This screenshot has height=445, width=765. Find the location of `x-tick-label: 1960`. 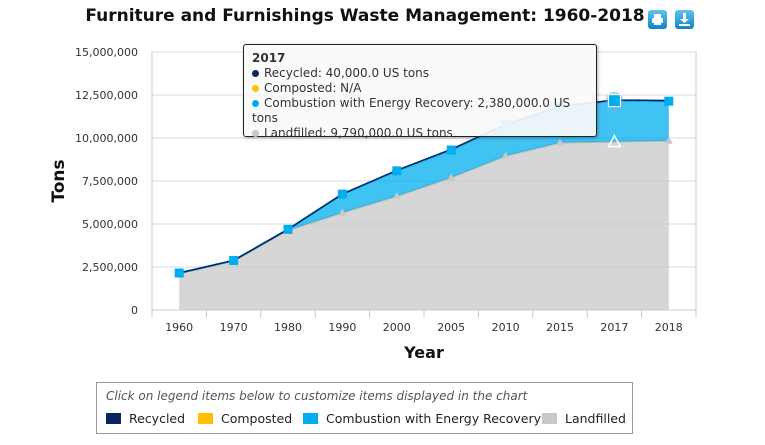

x-tick-label: 1960 is located at coordinates (179, 327).